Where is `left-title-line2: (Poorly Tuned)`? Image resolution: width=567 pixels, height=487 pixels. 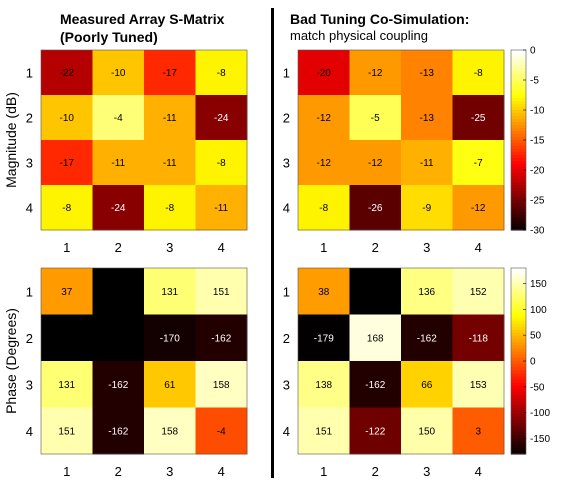
left-title-line2: (Poorly Tuned) is located at coordinates (109, 37).